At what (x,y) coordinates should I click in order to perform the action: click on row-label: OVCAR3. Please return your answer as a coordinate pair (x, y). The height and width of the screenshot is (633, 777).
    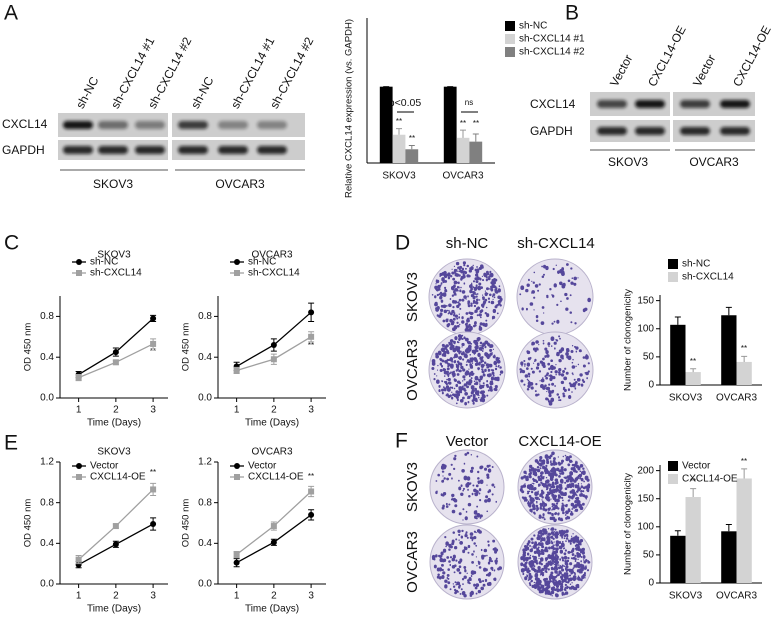
    Looking at the image, I should click on (412, 370).